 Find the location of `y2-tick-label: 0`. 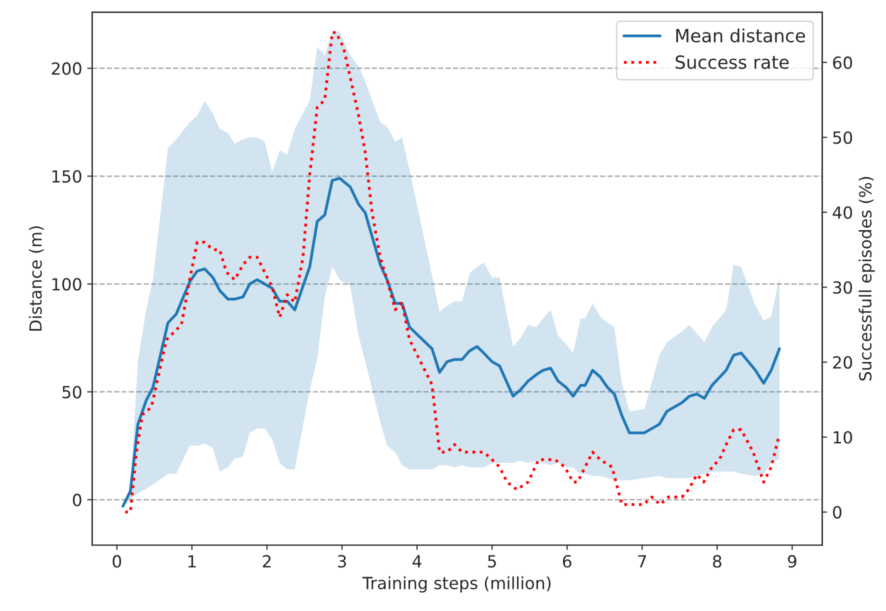

y2-tick-label: 0 is located at coordinates (837, 512).